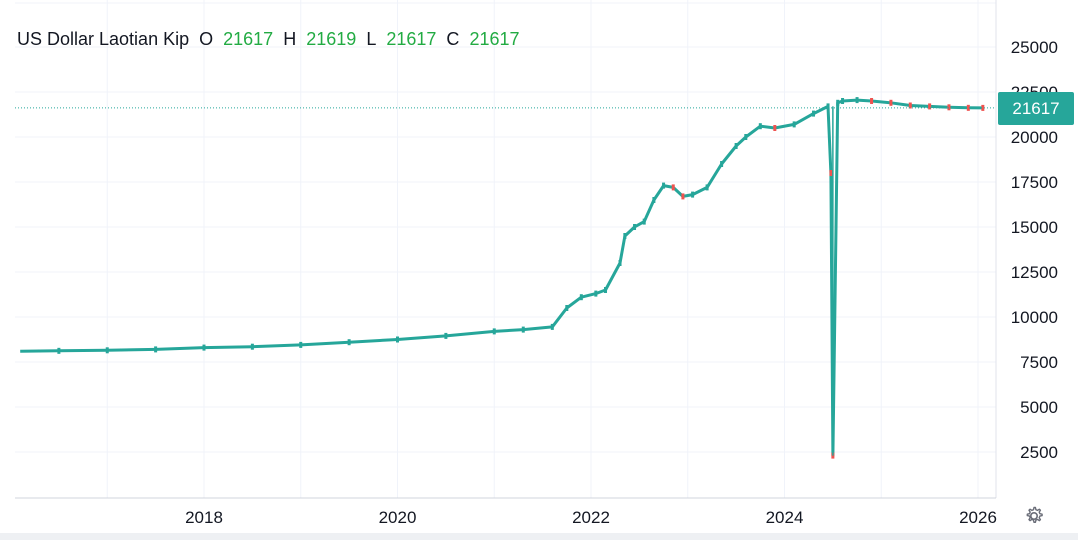 The height and width of the screenshot is (540, 1078). Describe the element at coordinates (1034, 227) in the screenshot. I see `y-tick-label: 15000` at that location.